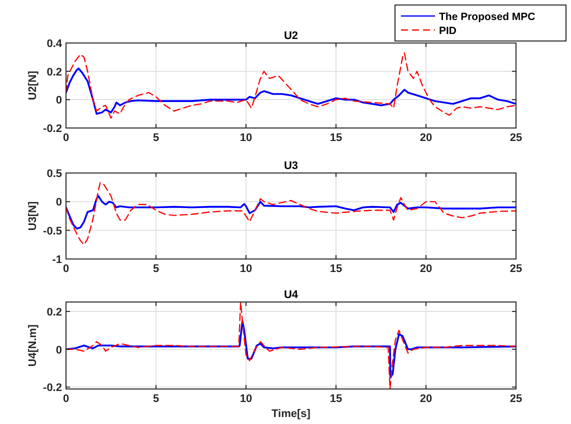 This screenshot has width=571, height=424. Describe the element at coordinates (57, 260) in the screenshot. I see `y-tick-label: -1` at that location.